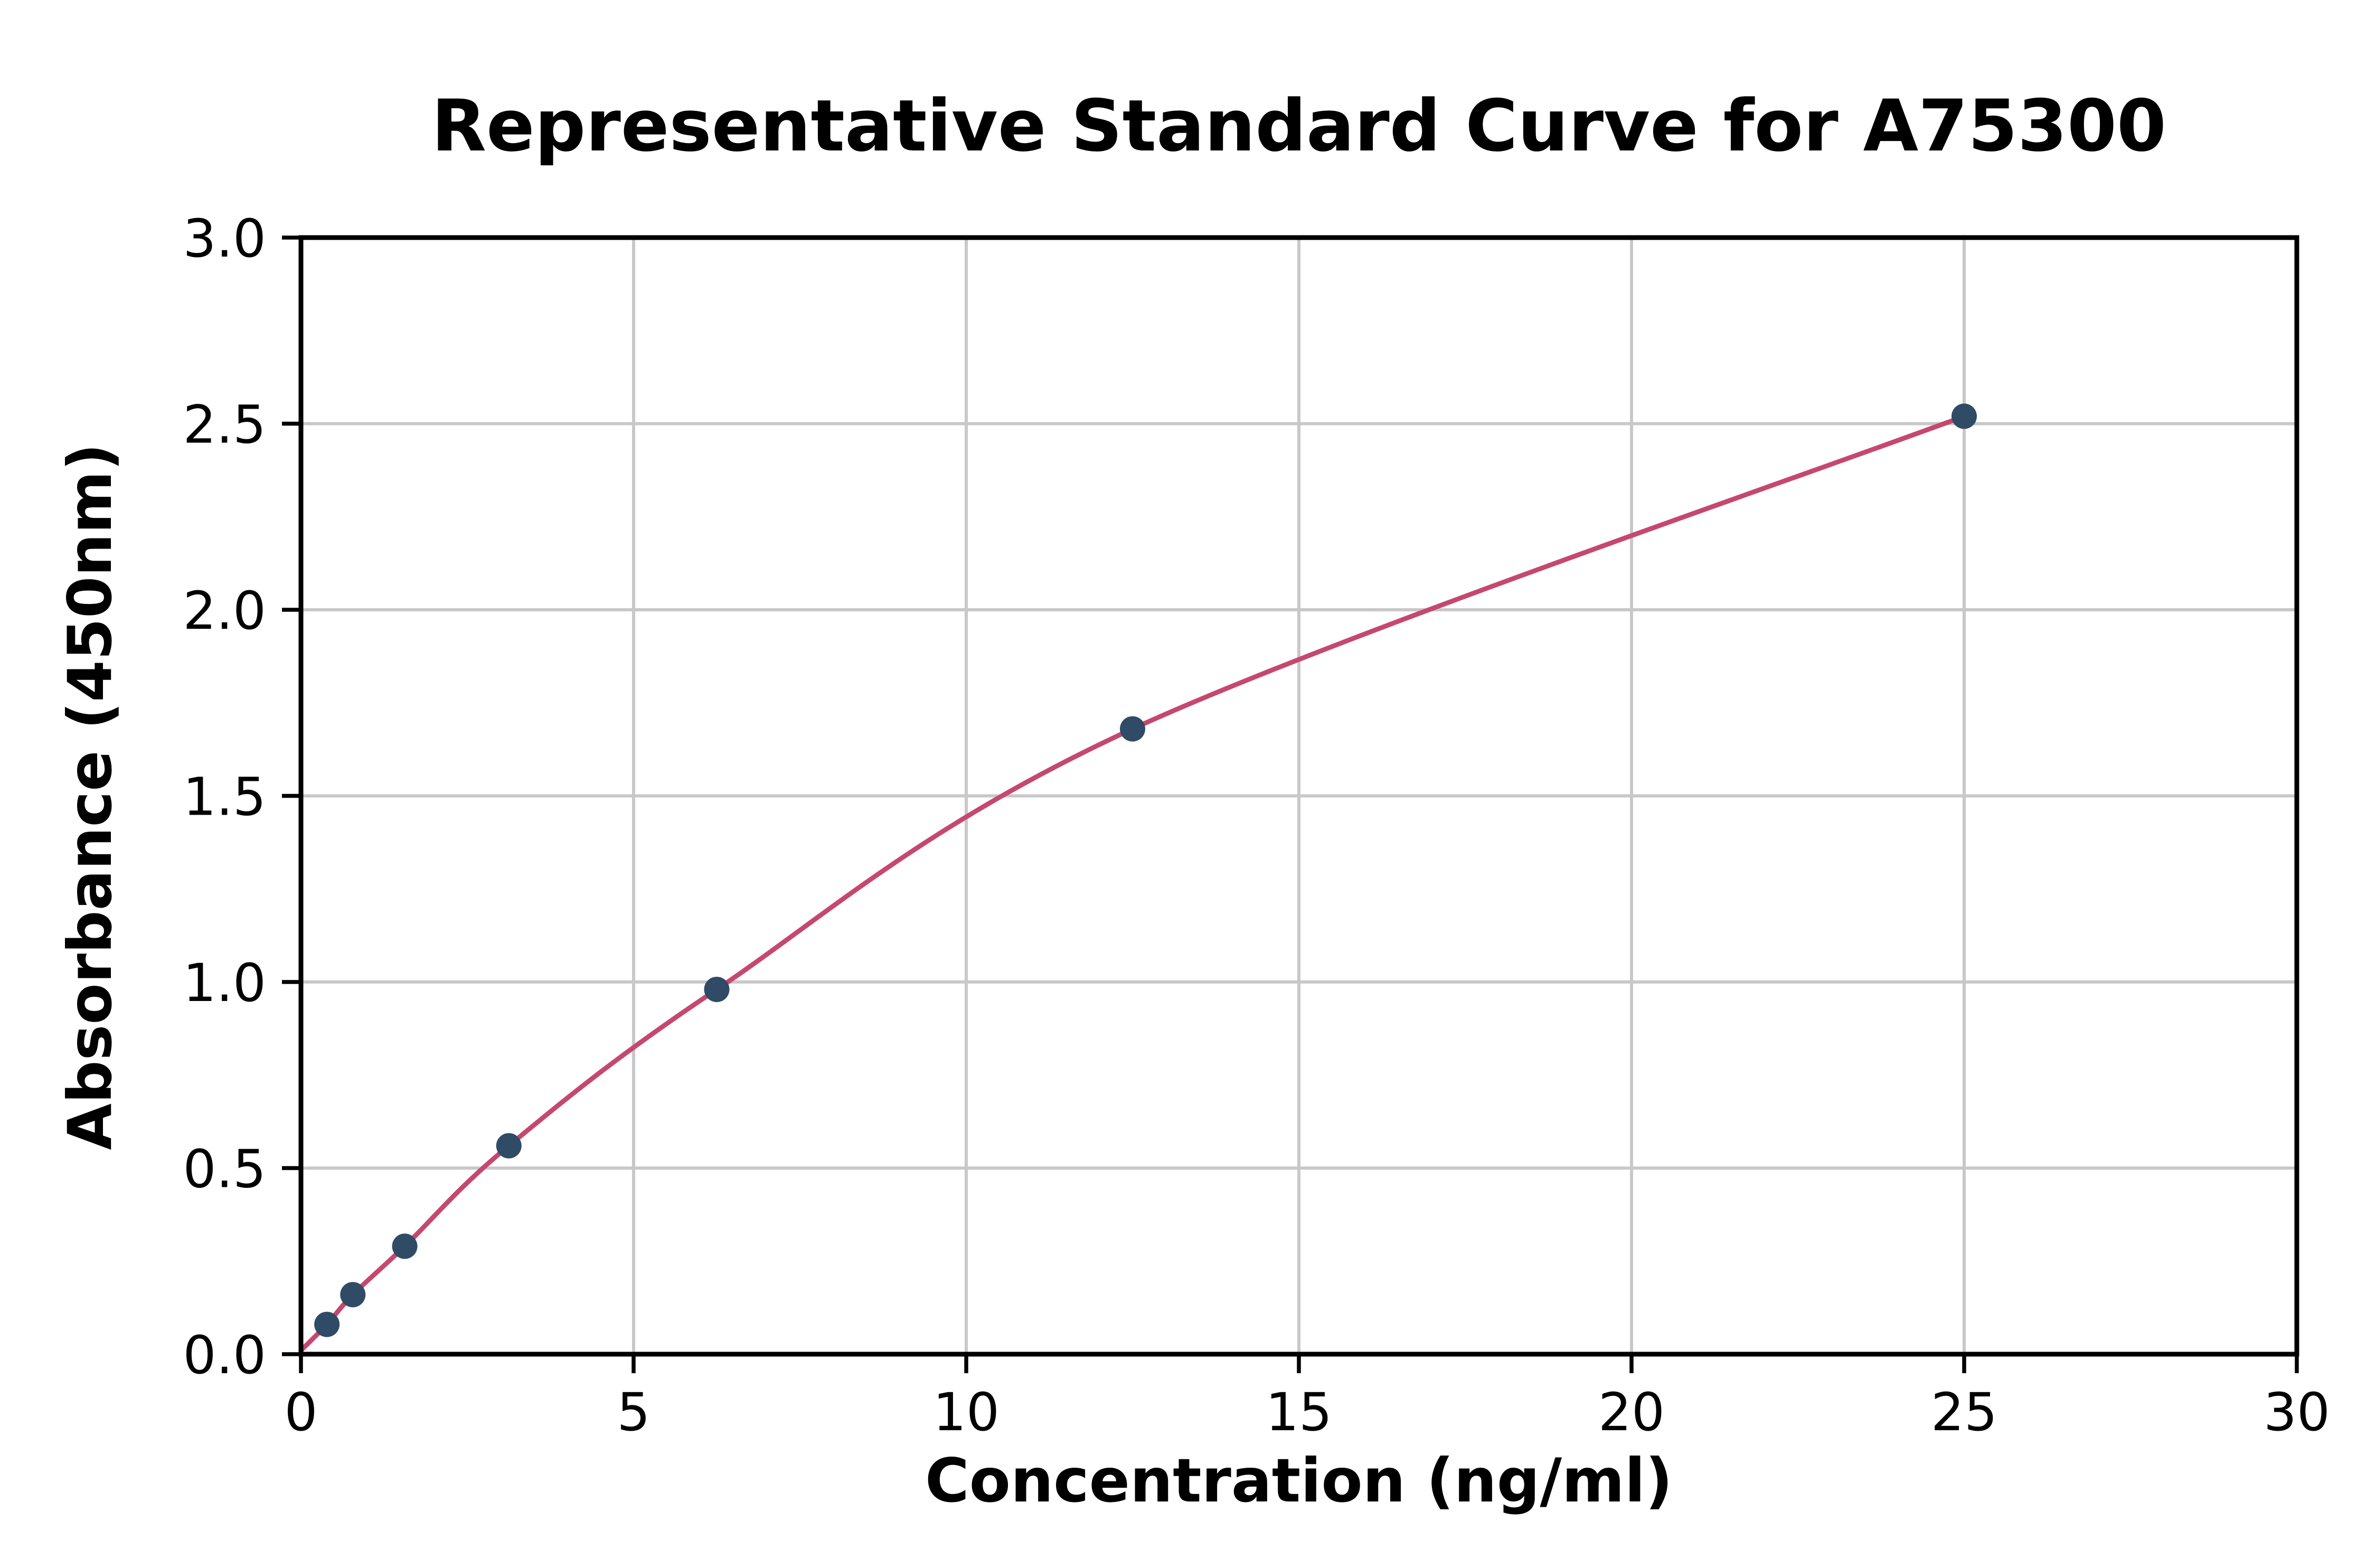  What do you see at coordinates (224, 425) in the screenshot?
I see `y-tick-label: 2.5` at bounding box center [224, 425].